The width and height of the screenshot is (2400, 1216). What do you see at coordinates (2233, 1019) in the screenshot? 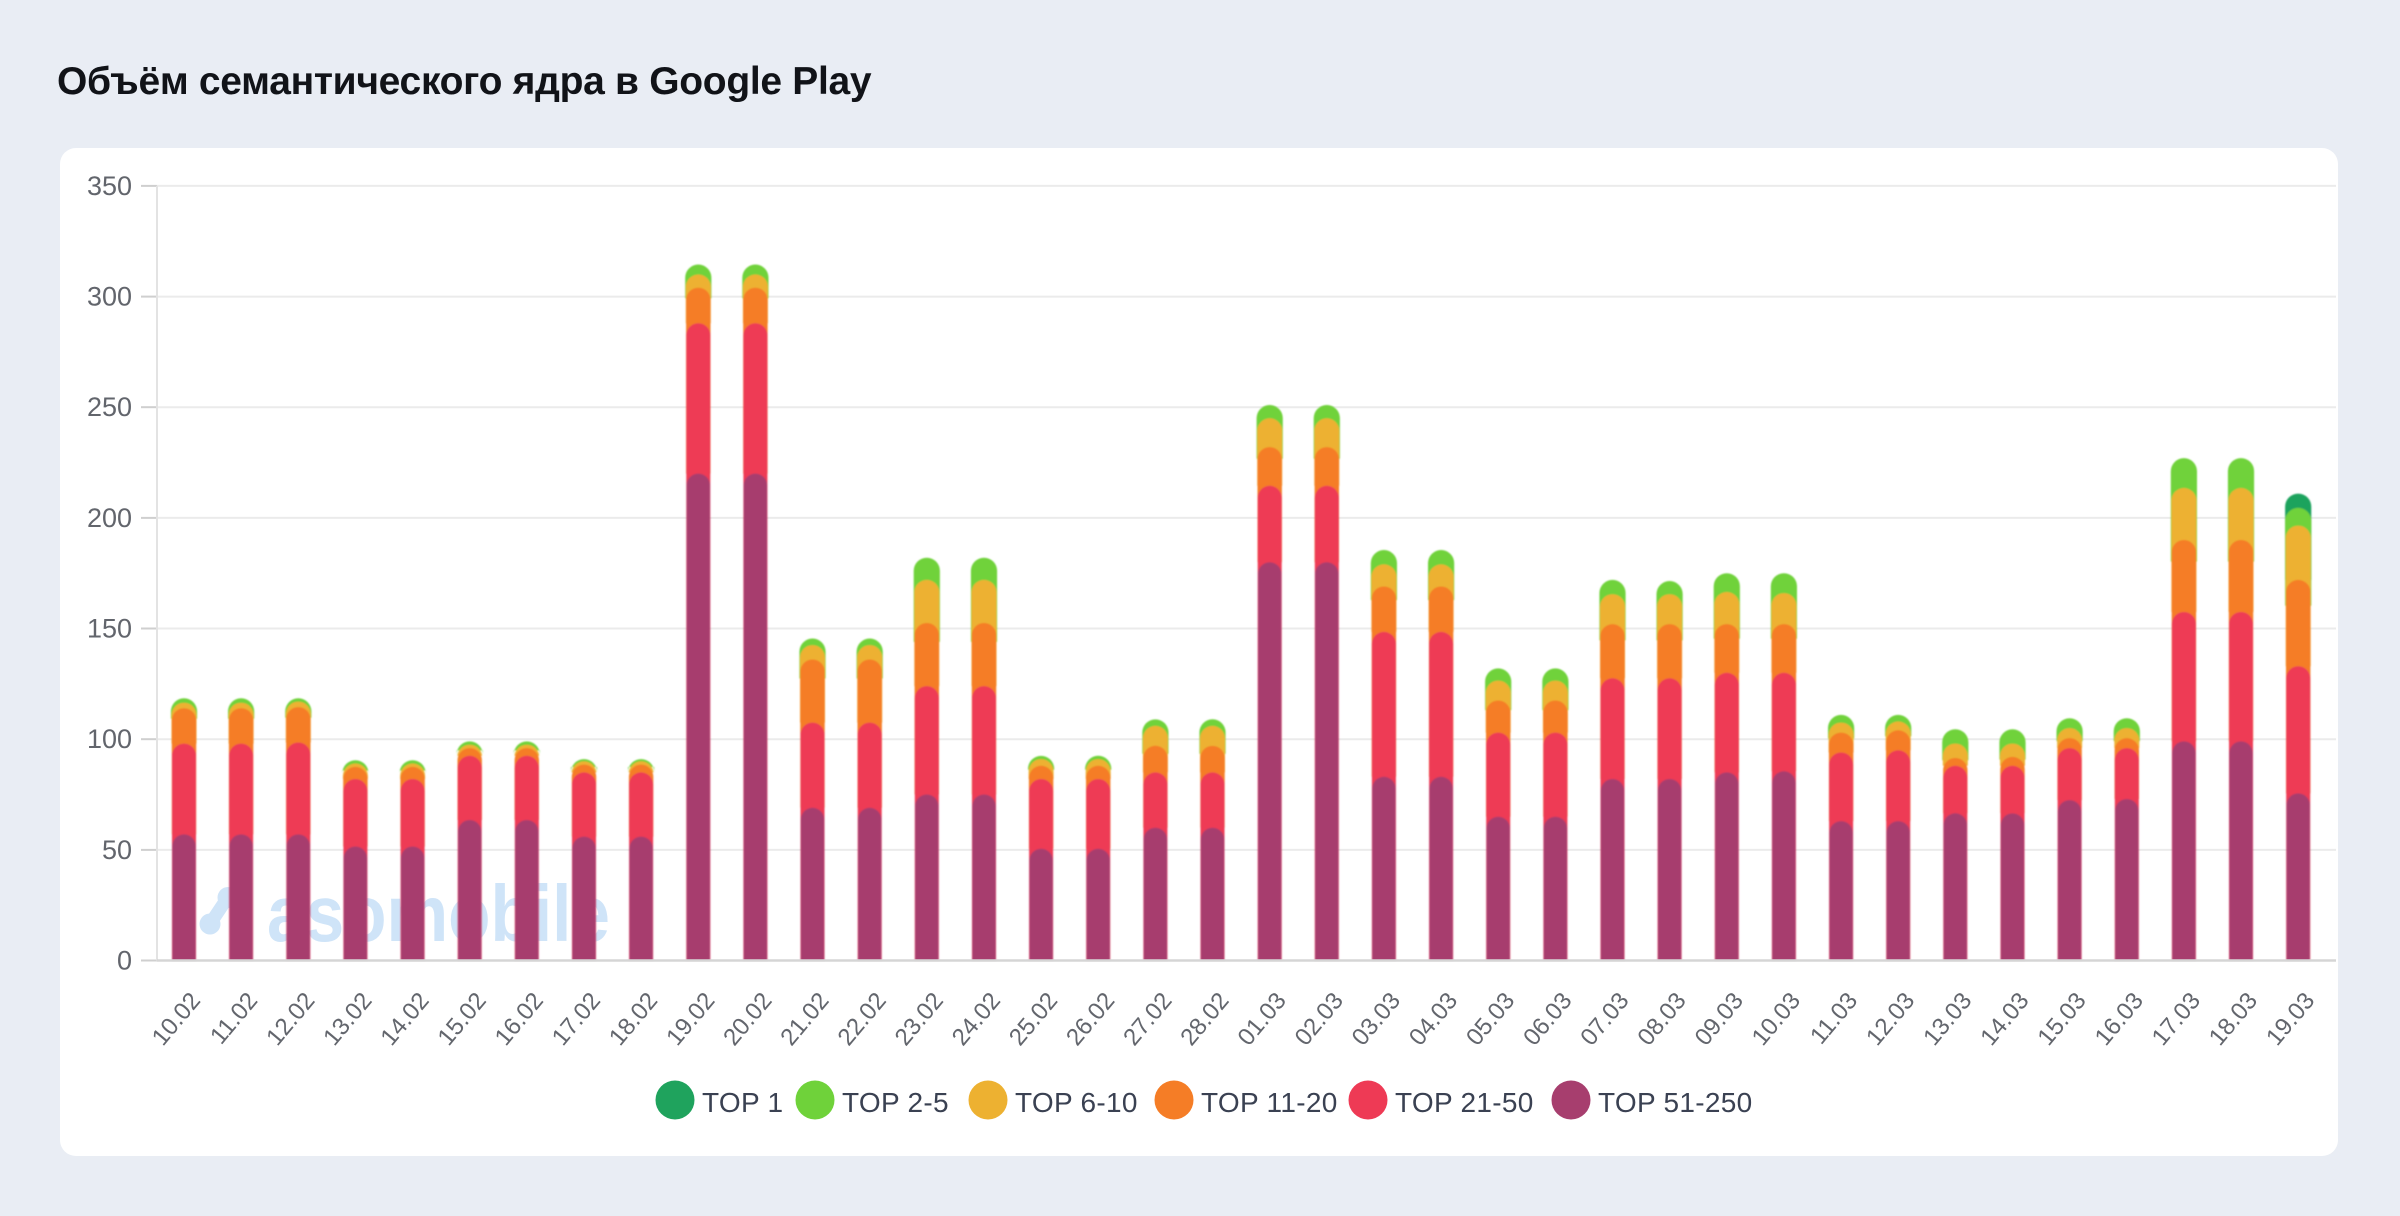
I see `svg-text: 18.03` at bounding box center [2233, 1019].